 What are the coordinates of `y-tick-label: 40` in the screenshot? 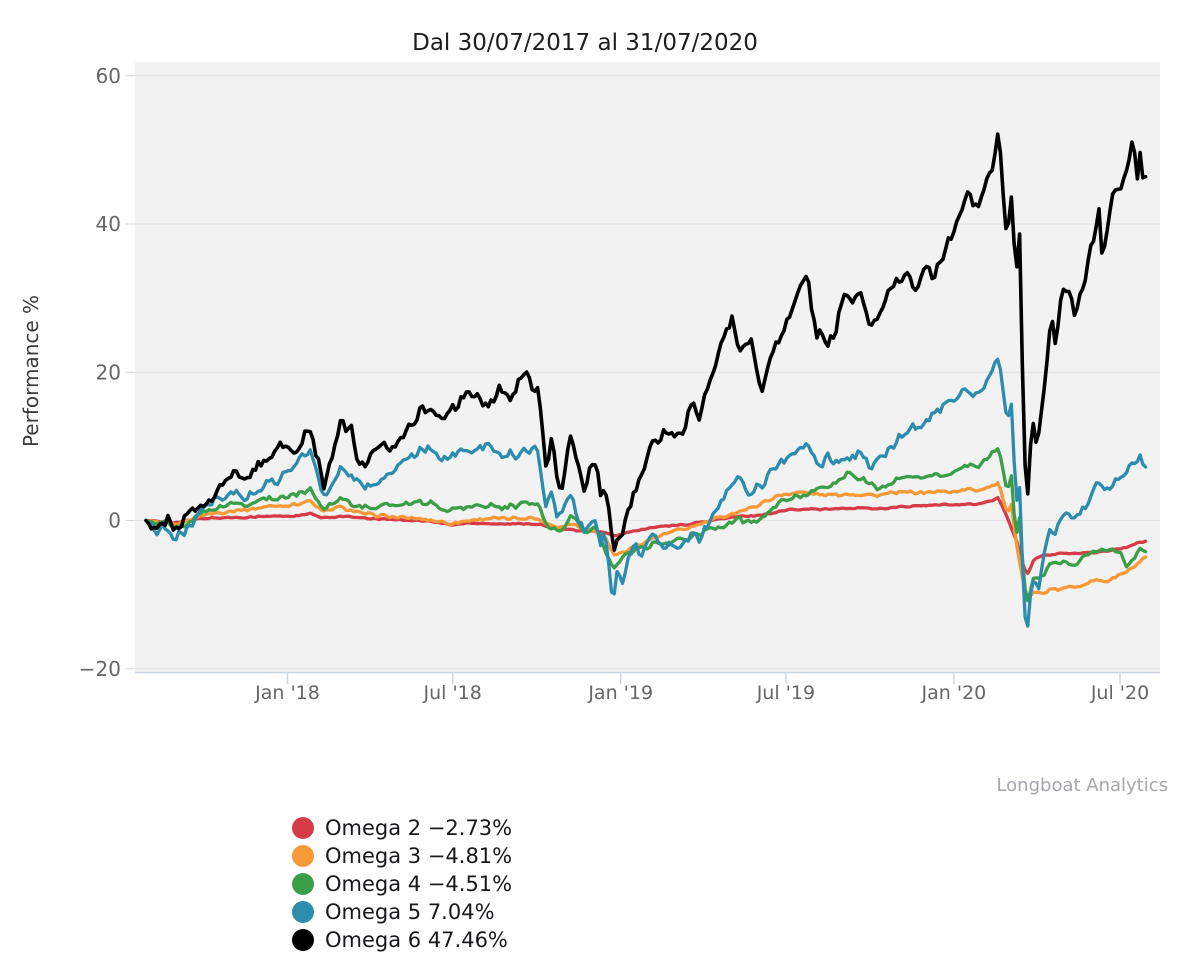 It's located at (108, 224).